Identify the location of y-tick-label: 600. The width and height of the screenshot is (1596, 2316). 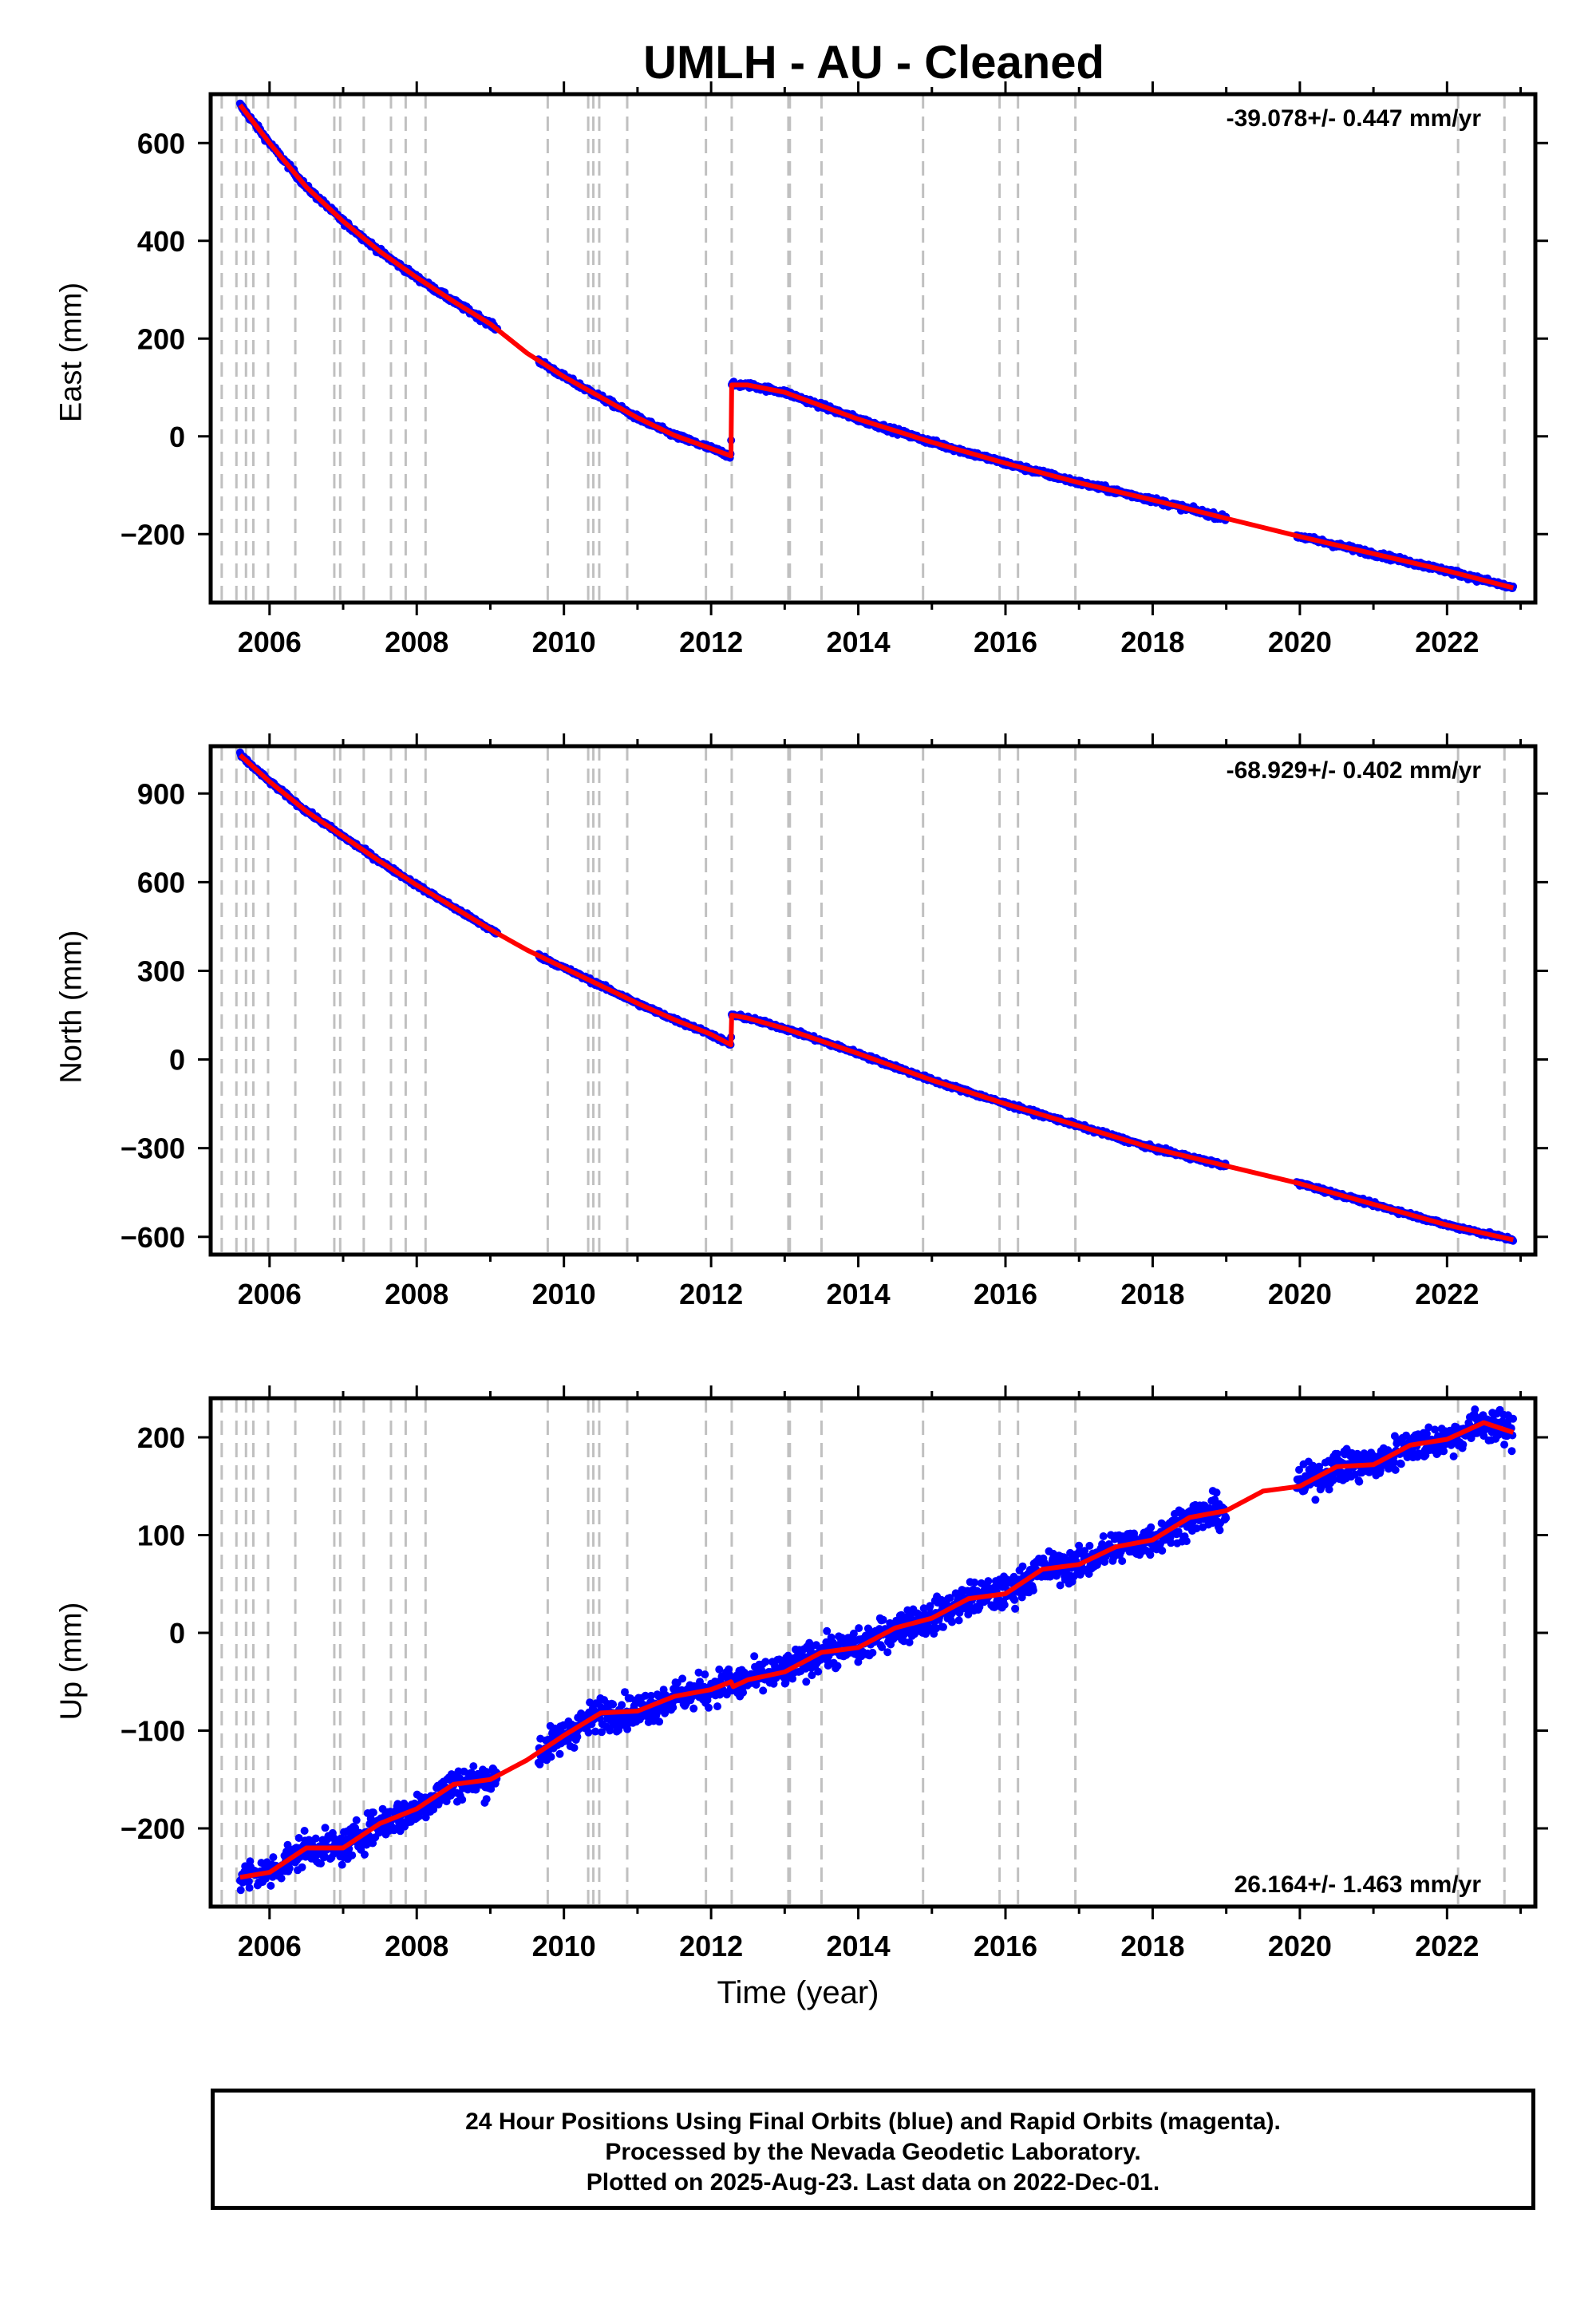
(161, 883).